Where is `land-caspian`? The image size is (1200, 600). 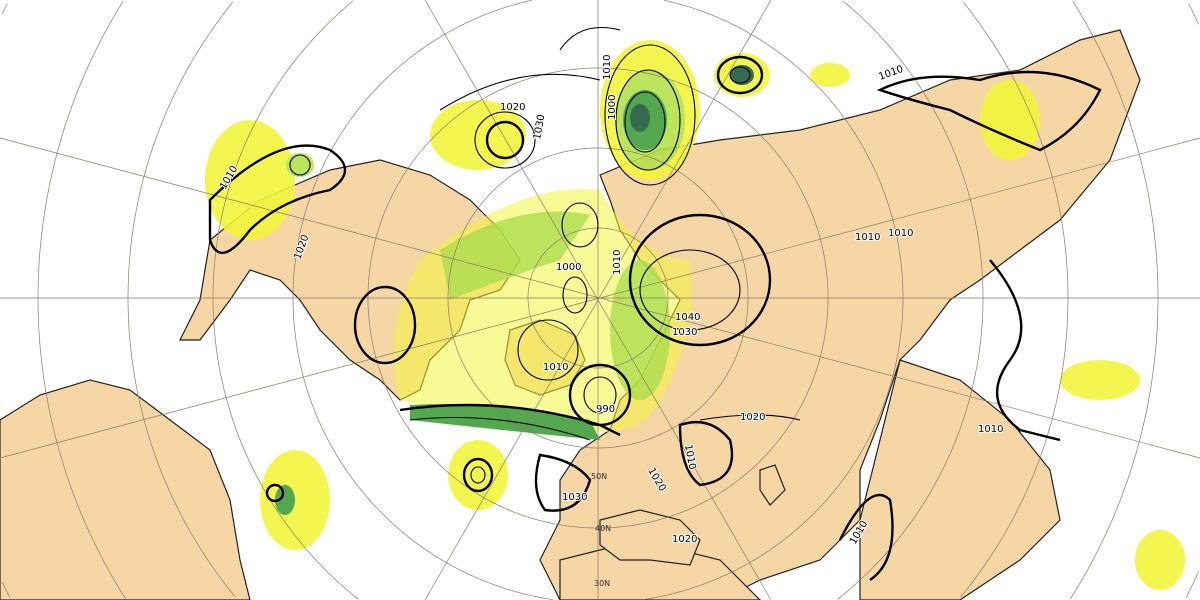 land-caspian is located at coordinates (772, 485).